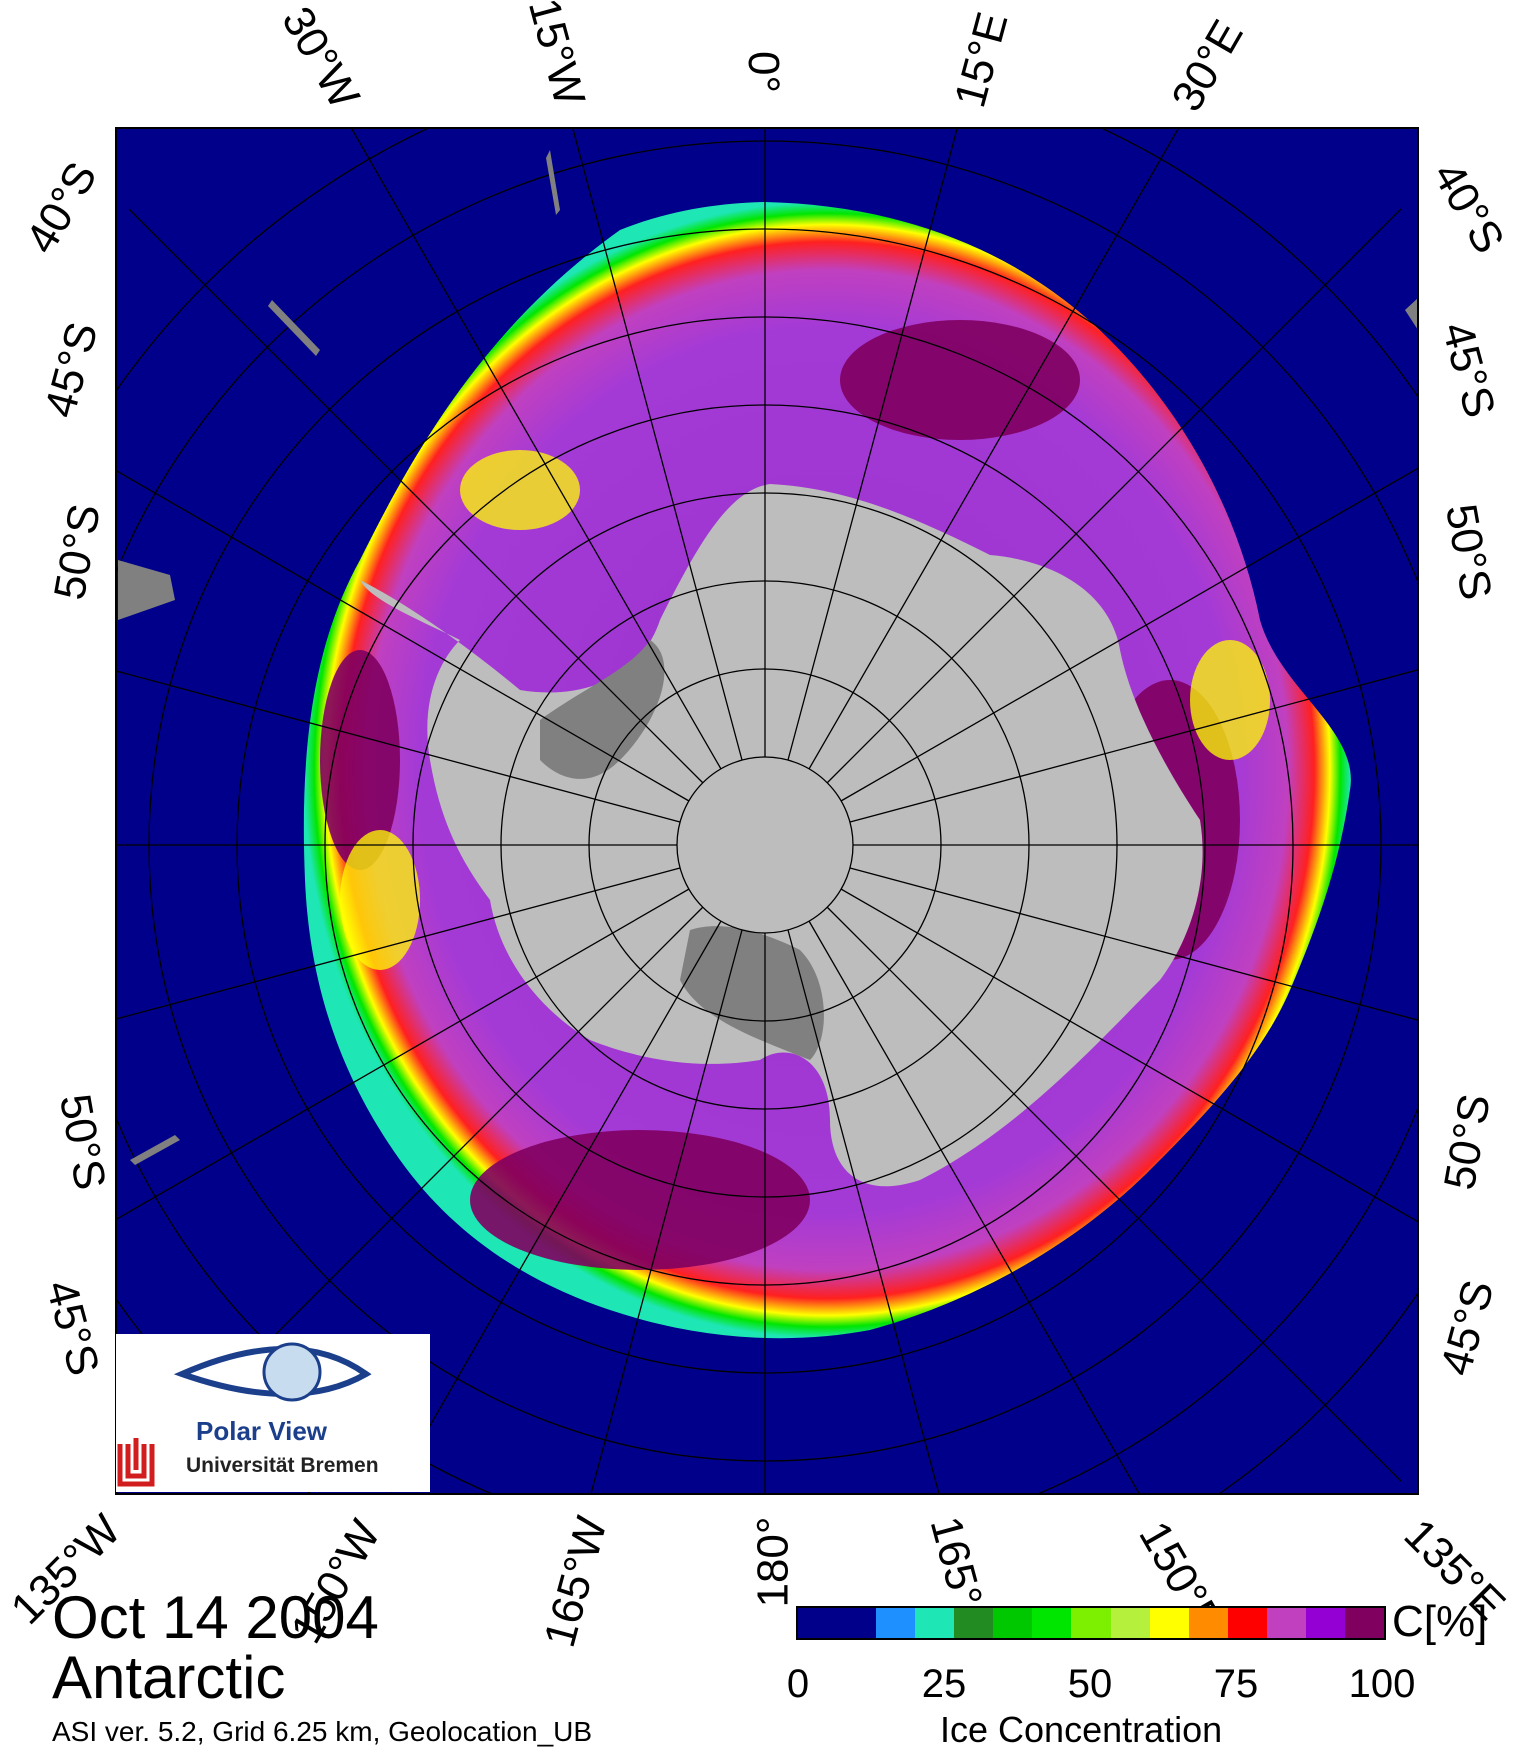  Describe the element at coordinates (773, 1562) in the screenshot. I see `lon-label-bottom: 180°` at that location.